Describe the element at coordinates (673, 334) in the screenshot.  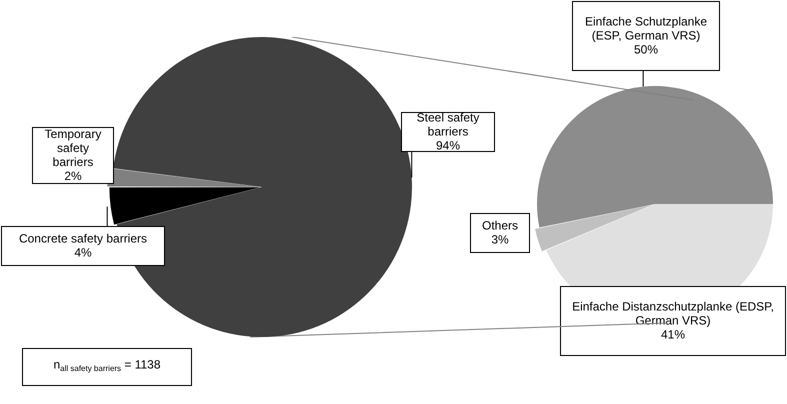
I see `data-label: 41%` at that location.